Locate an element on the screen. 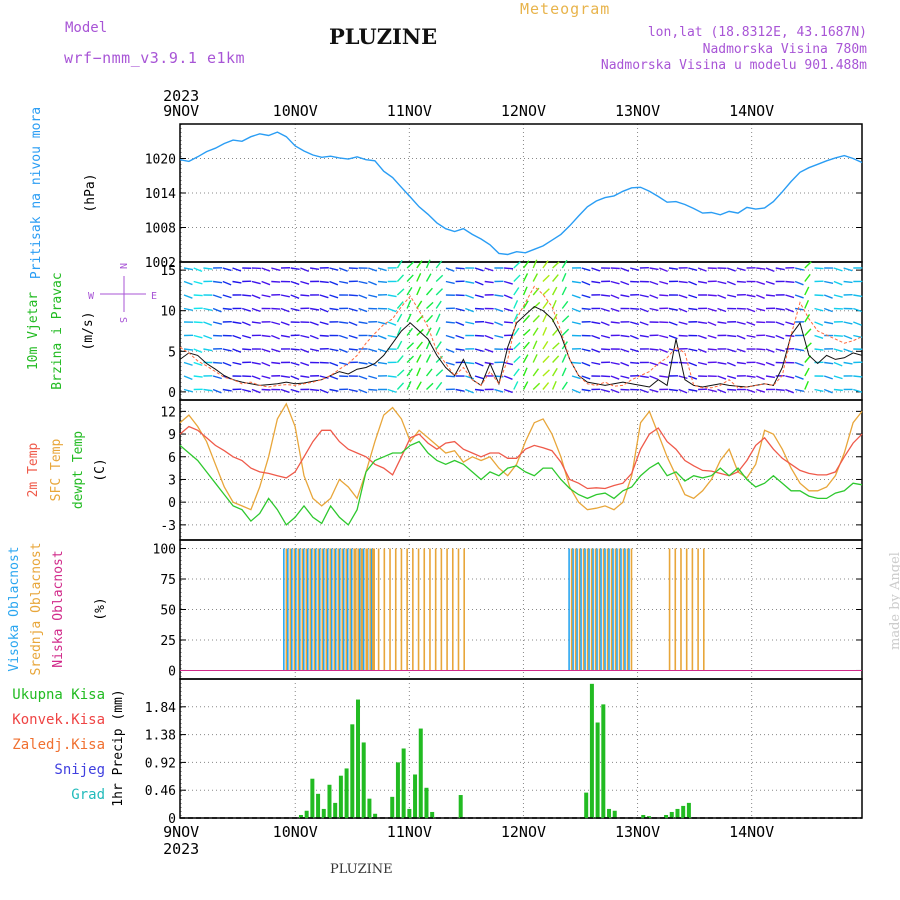 This screenshot has height=900, width=900. year-label-bottom: 2023 is located at coordinates (181, 849).